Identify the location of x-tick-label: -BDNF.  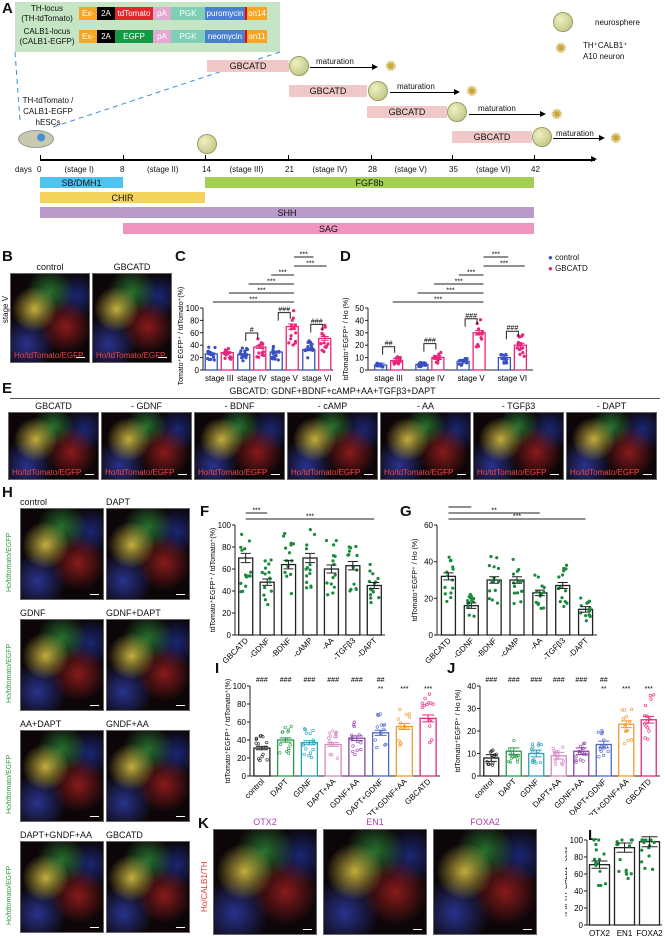
(281, 648).